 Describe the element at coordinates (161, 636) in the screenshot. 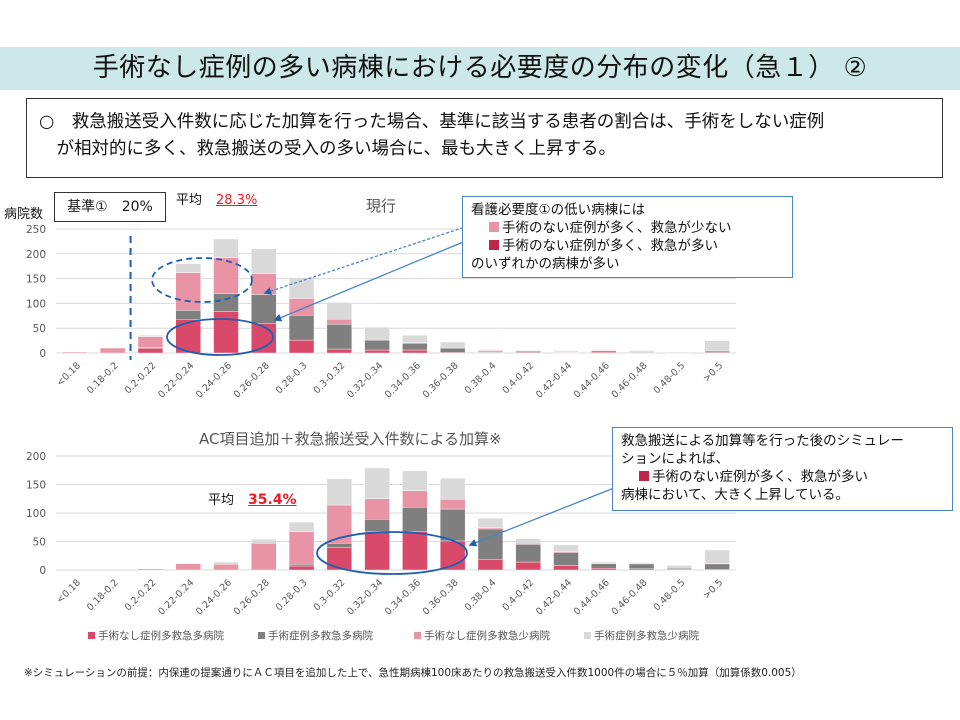

I see `legend-label: 手術なし症例多救急多病院` at that location.